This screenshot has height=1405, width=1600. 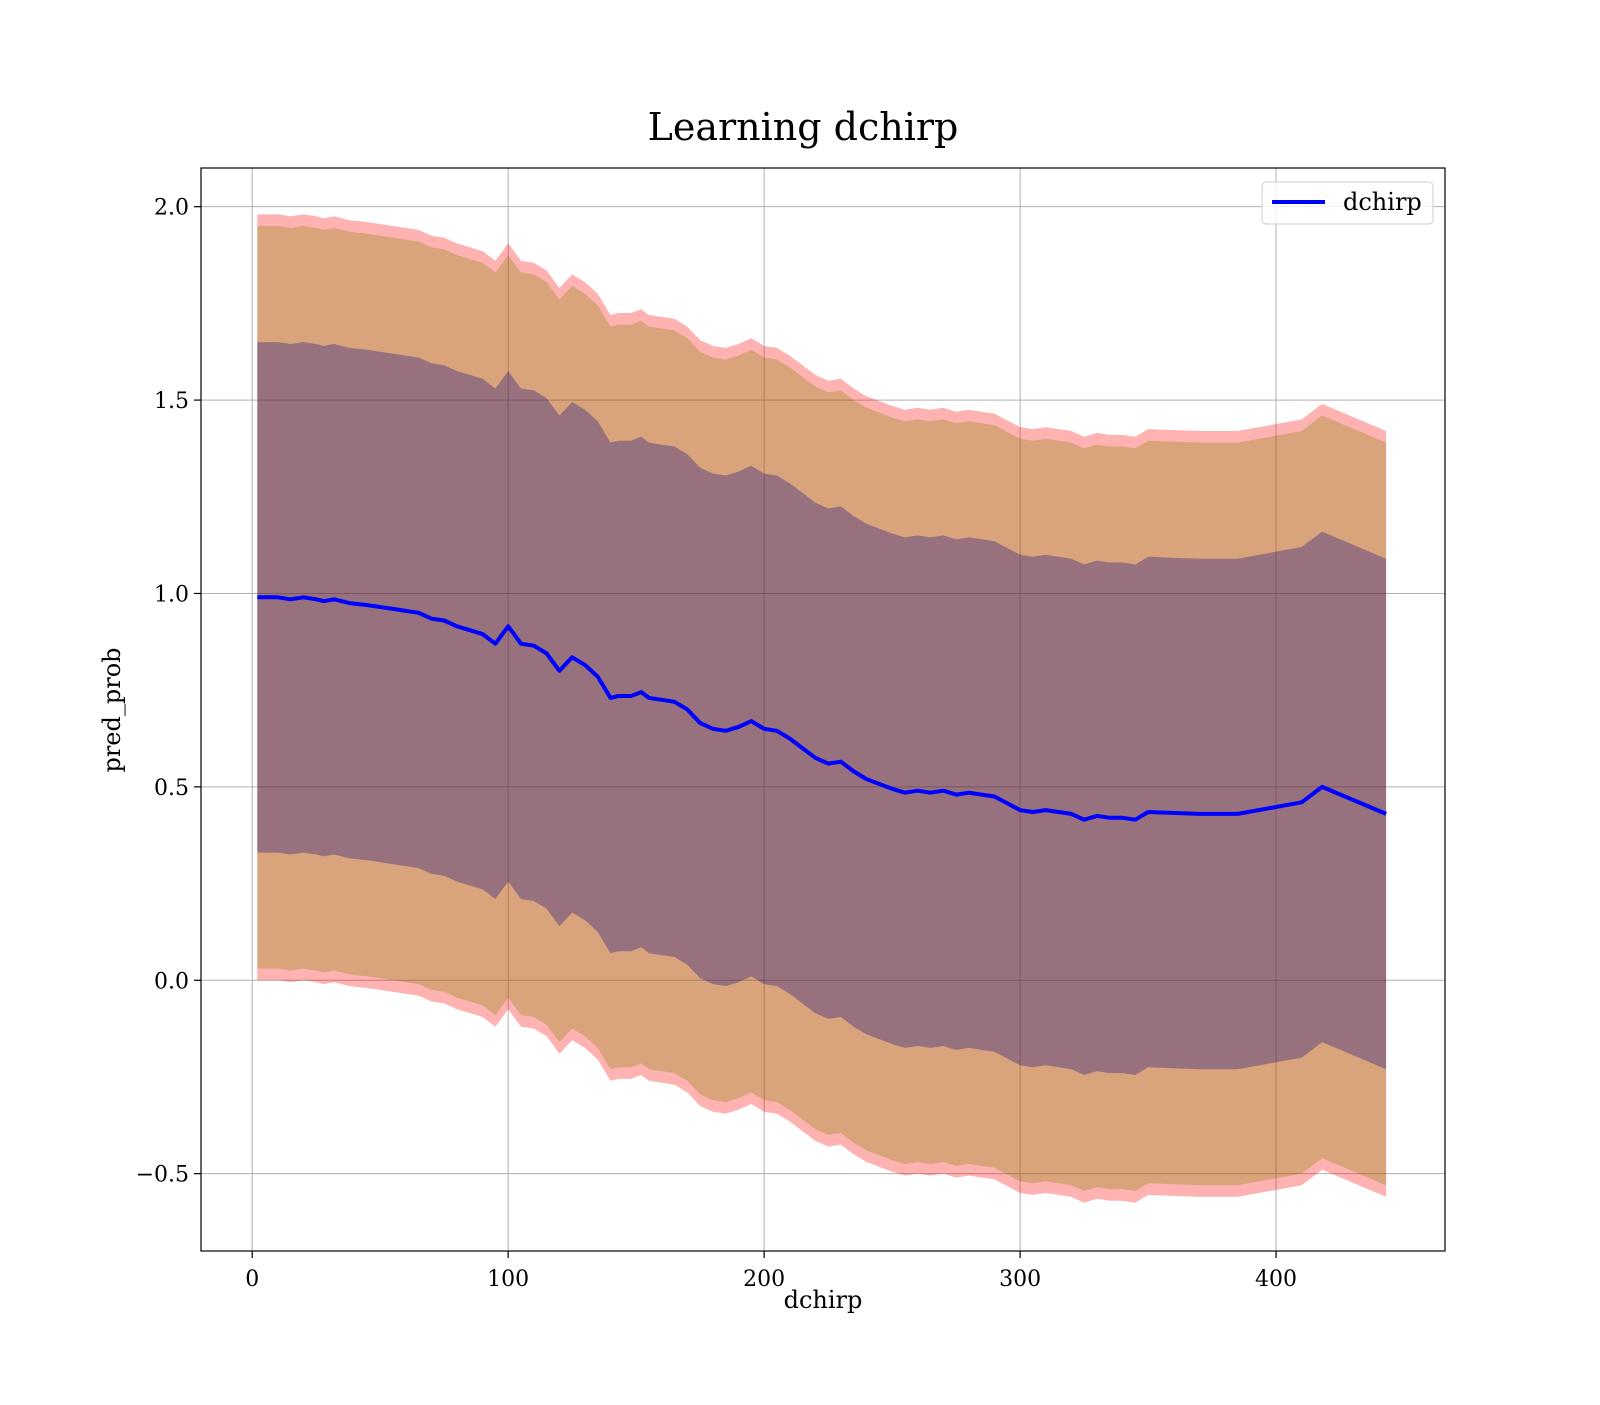 What do you see at coordinates (168, 692) in the screenshot?
I see `y-axis-ticks: −0.5 0.0 0.5 1.0 1.5 2.0` at bounding box center [168, 692].